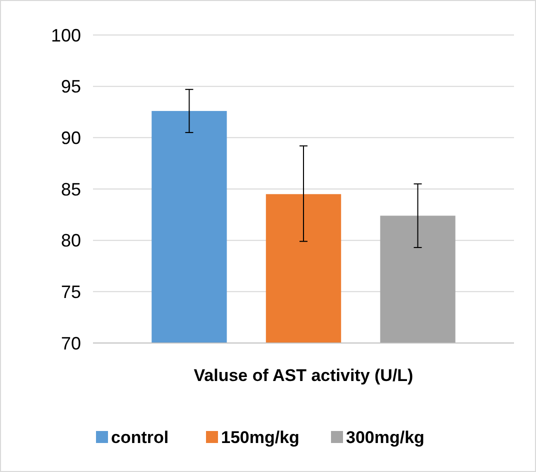 Image resolution: width=536 pixels, height=472 pixels. What do you see at coordinates (70, 138) in the screenshot?
I see `y-tick-label: 90` at bounding box center [70, 138].